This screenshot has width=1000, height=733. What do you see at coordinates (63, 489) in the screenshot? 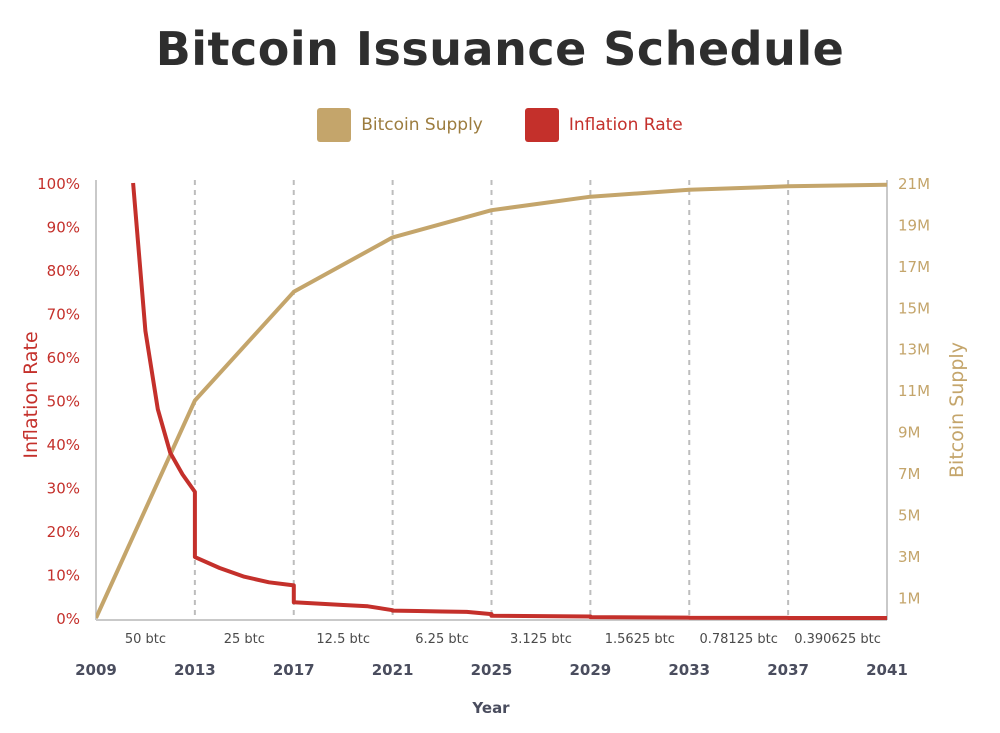
I see `left-tick-label: 30%` at bounding box center [63, 489].